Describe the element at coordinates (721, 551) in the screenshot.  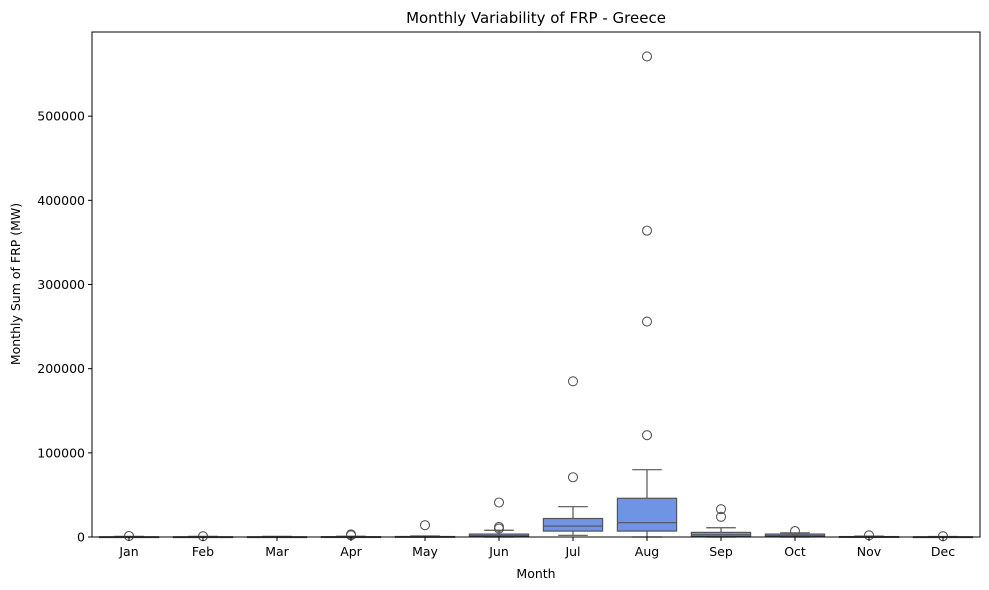
I see `x-tick-label: Sep` at that location.